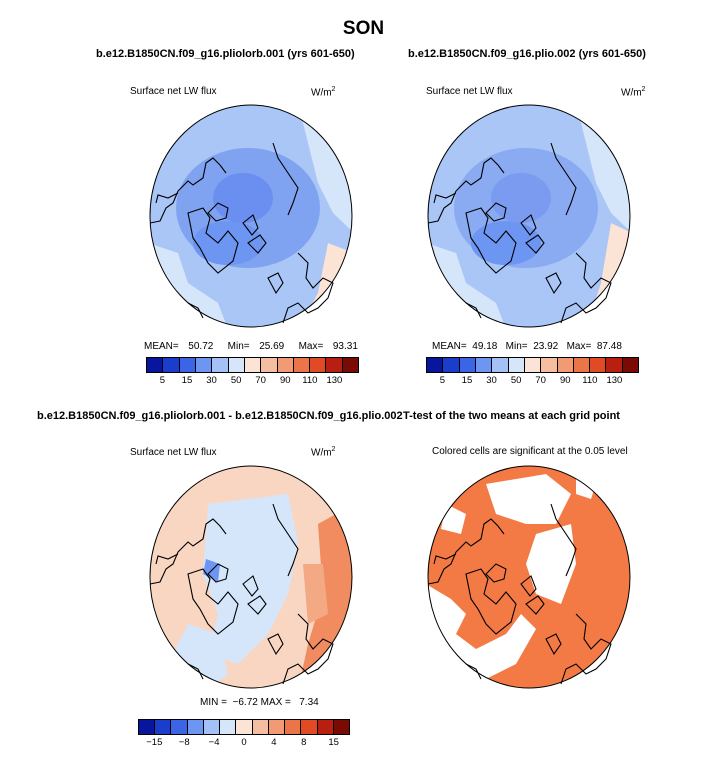 The image size is (727, 778). Describe the element at coordinates (551, 564) in the screenshot. I see `panel4-nonsig-center` at that location.